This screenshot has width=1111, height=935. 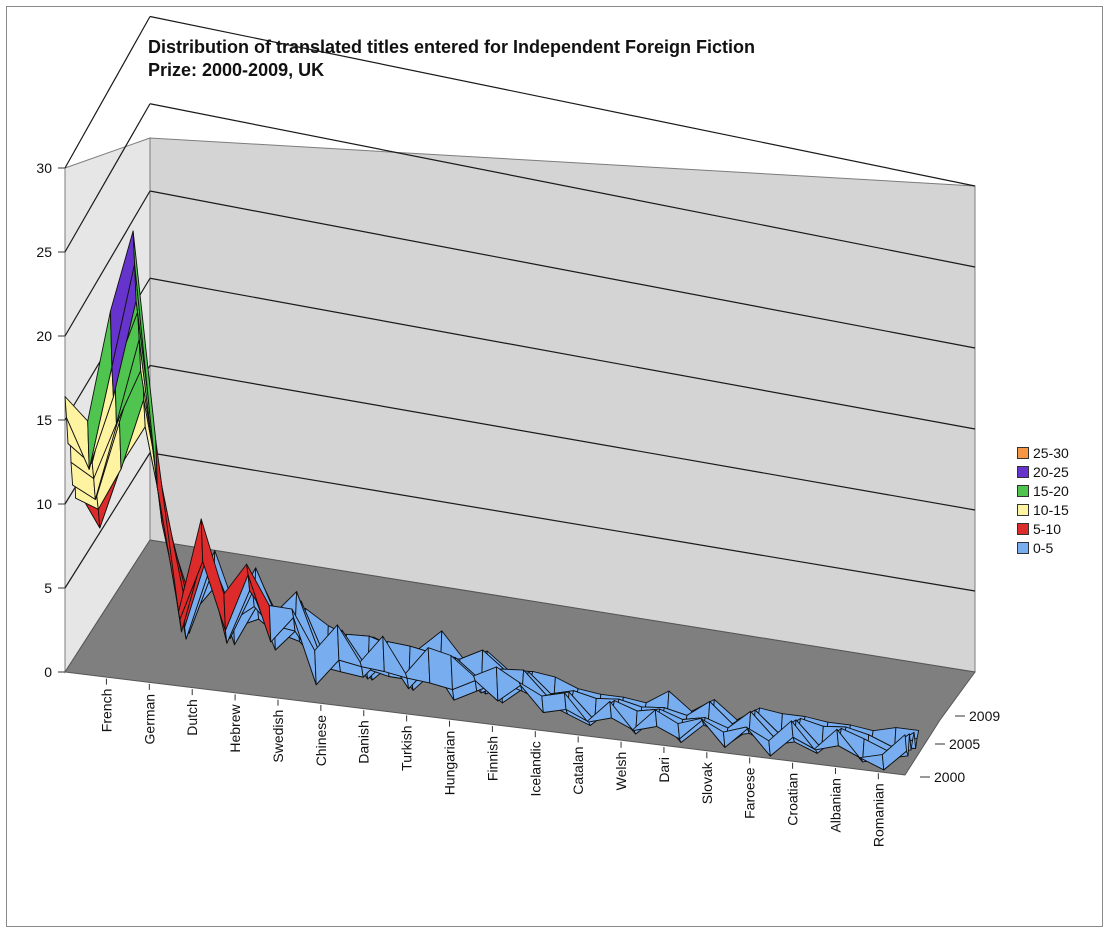 I want to click on x-tick-label: Faroese, so click(x=750, y=793).